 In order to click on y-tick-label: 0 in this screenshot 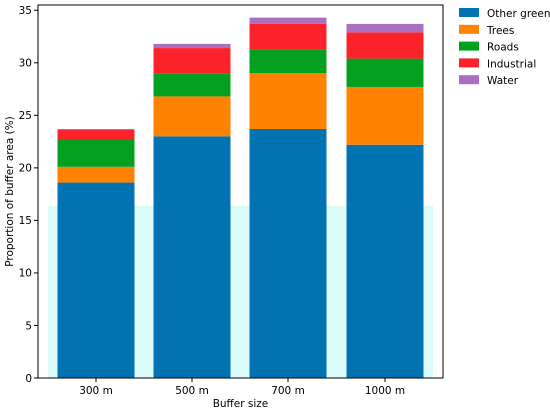, I will do `click(28, 379)`.